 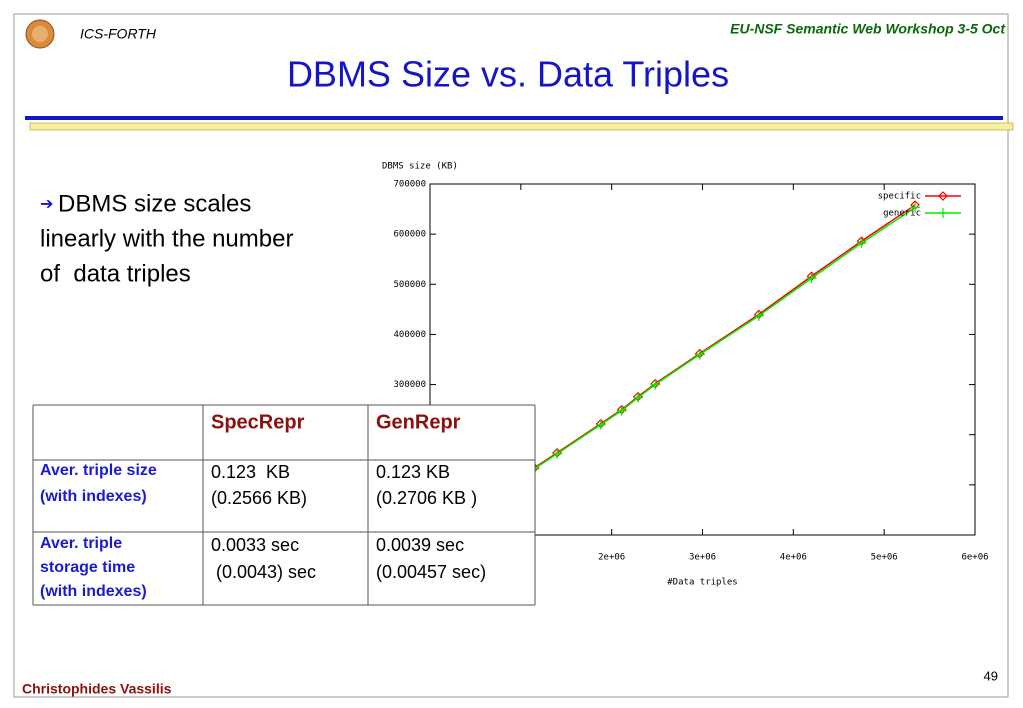 What do you see at coordinates (884, 558) in the screenshot?
I see `x-tick-label: 5e+06` at bounding box center [884, 558].